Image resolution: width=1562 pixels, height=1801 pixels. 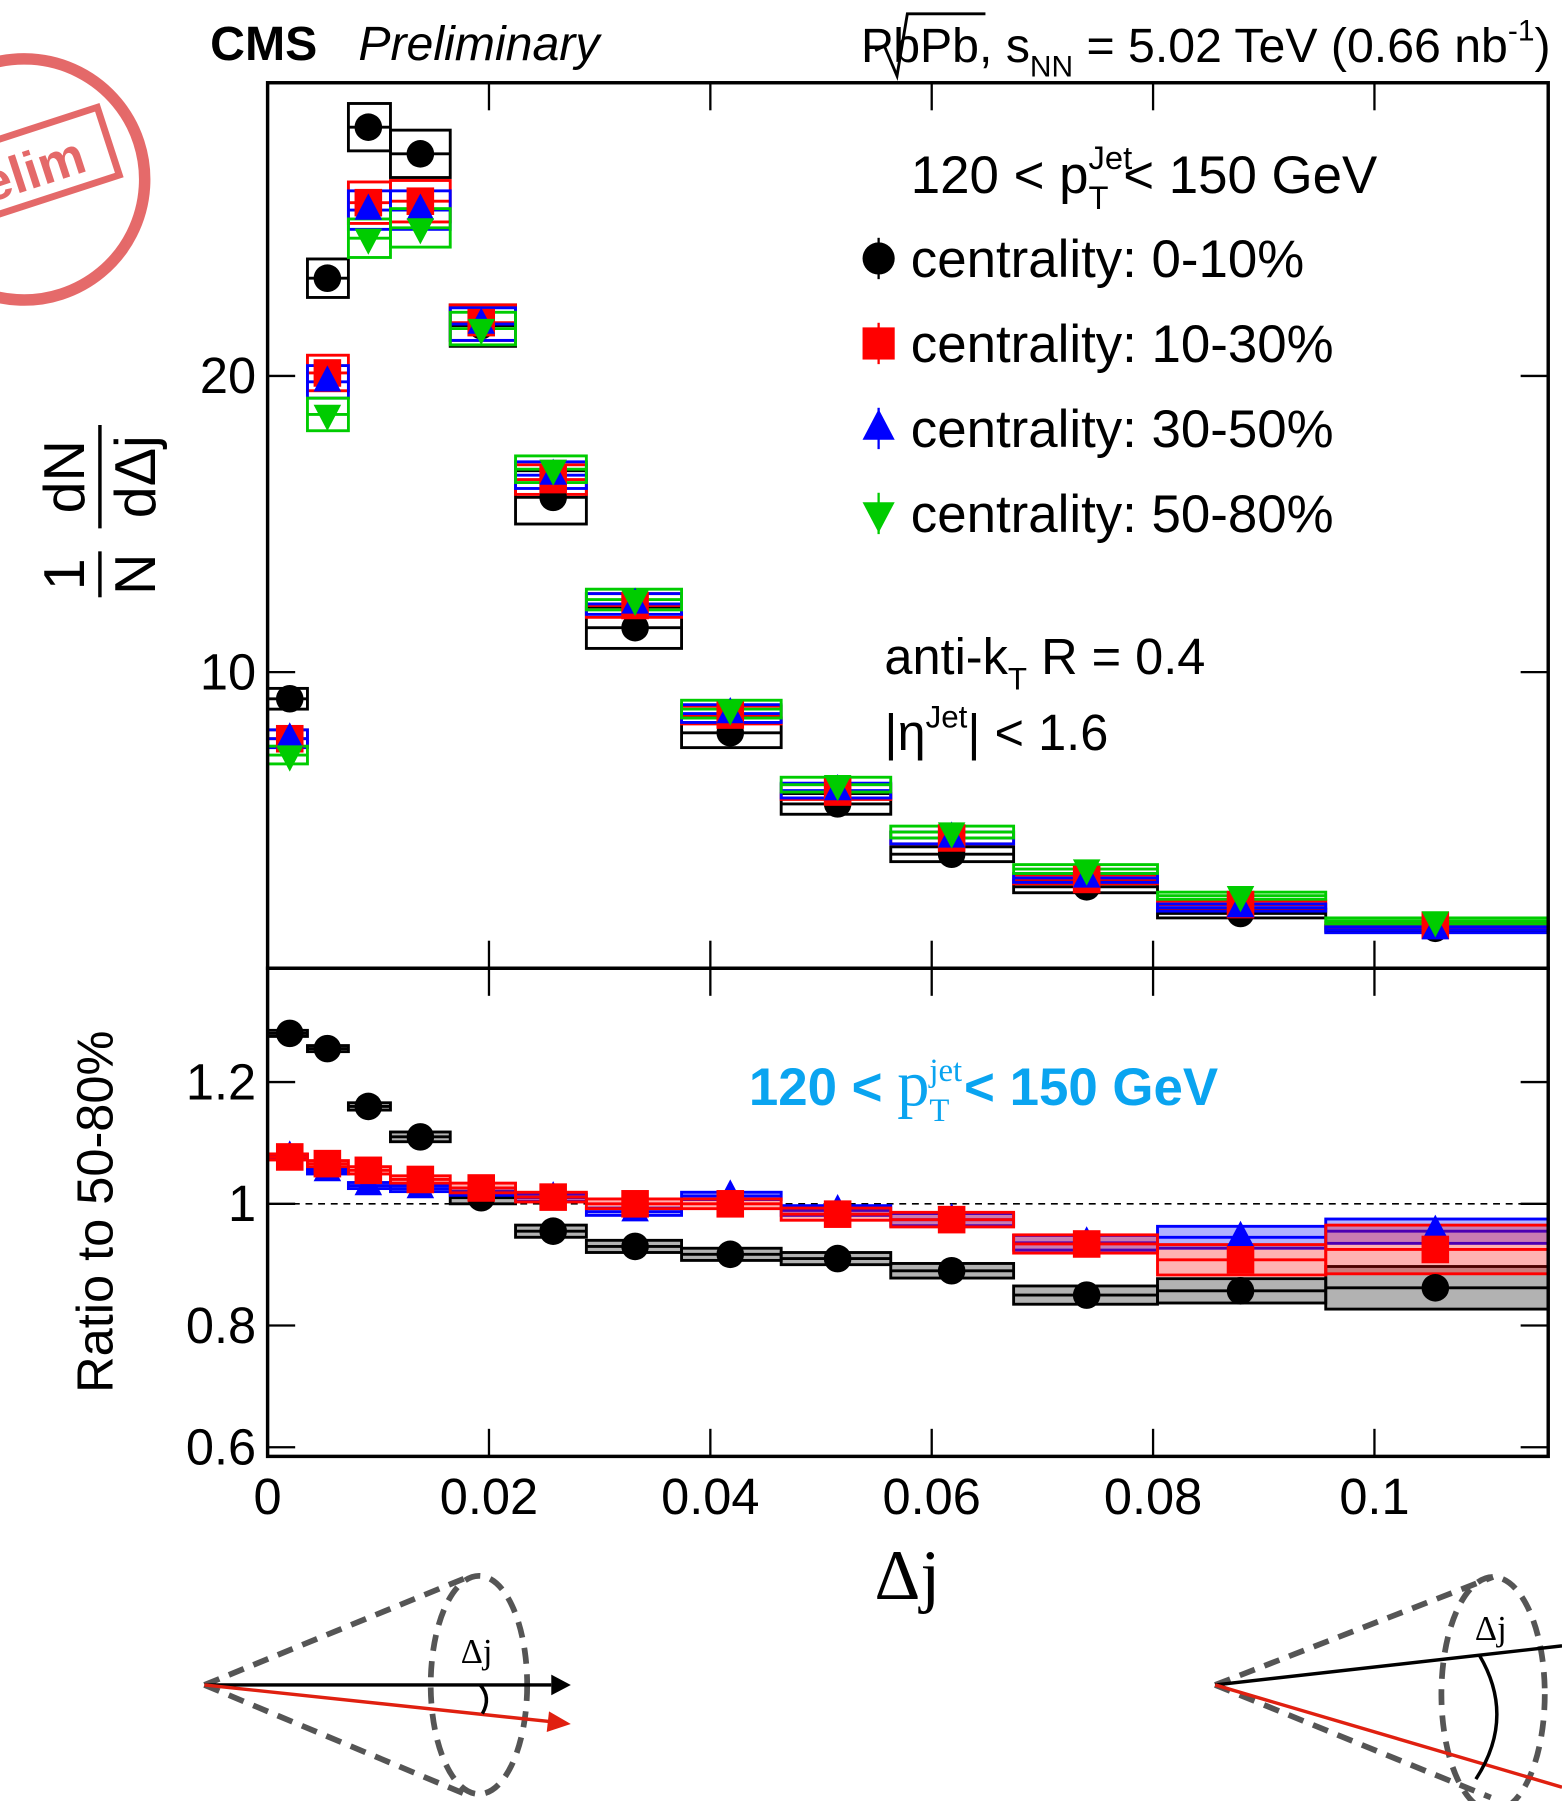 I want to click on stamp: elim, so click(x=75, y=179).